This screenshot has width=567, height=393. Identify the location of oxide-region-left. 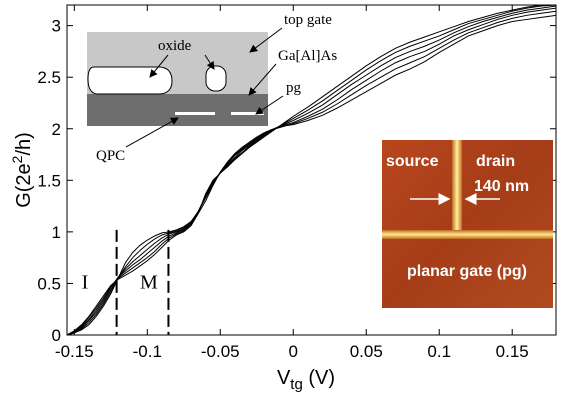
(130, 80).